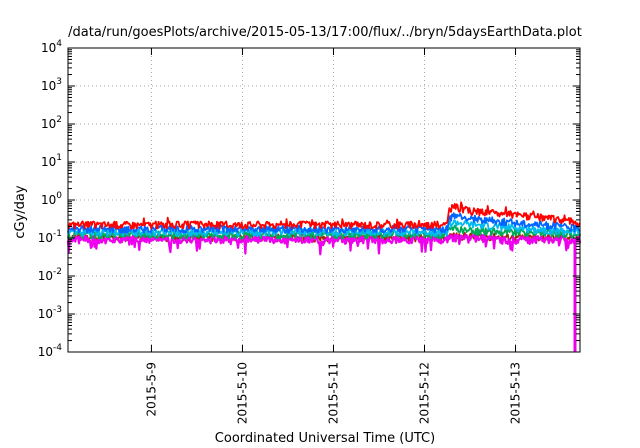  I want to click on y-tick-labels: 10⁻⁴ 10⁻³ 10⁻² 10⁻¹ 10⁰ 10¹ 10² 10³ 10⁴, so click(50, 199).